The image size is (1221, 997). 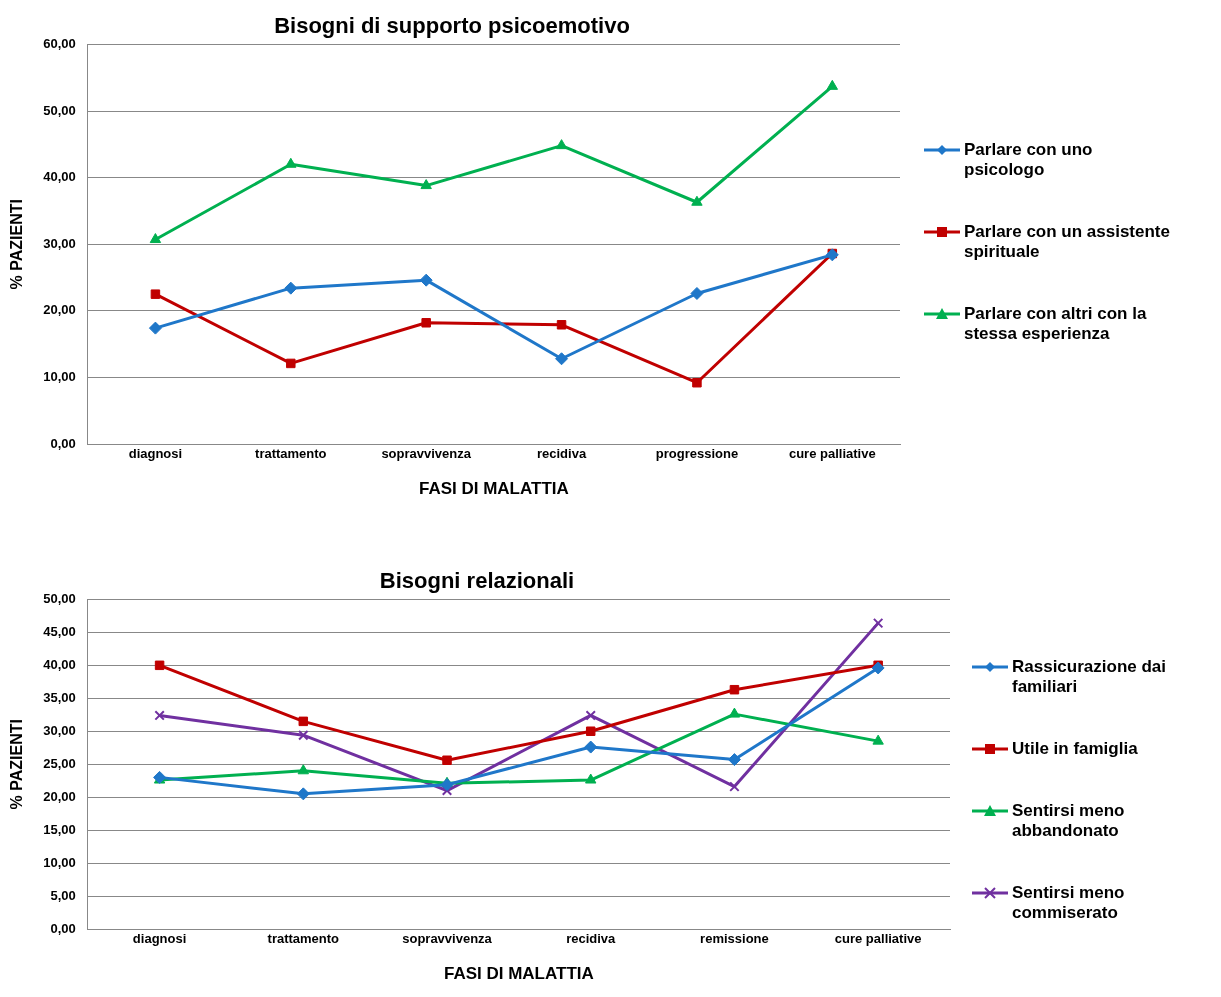 I want to click on y-tick-label: 25,00, so click(x=59, y=763).